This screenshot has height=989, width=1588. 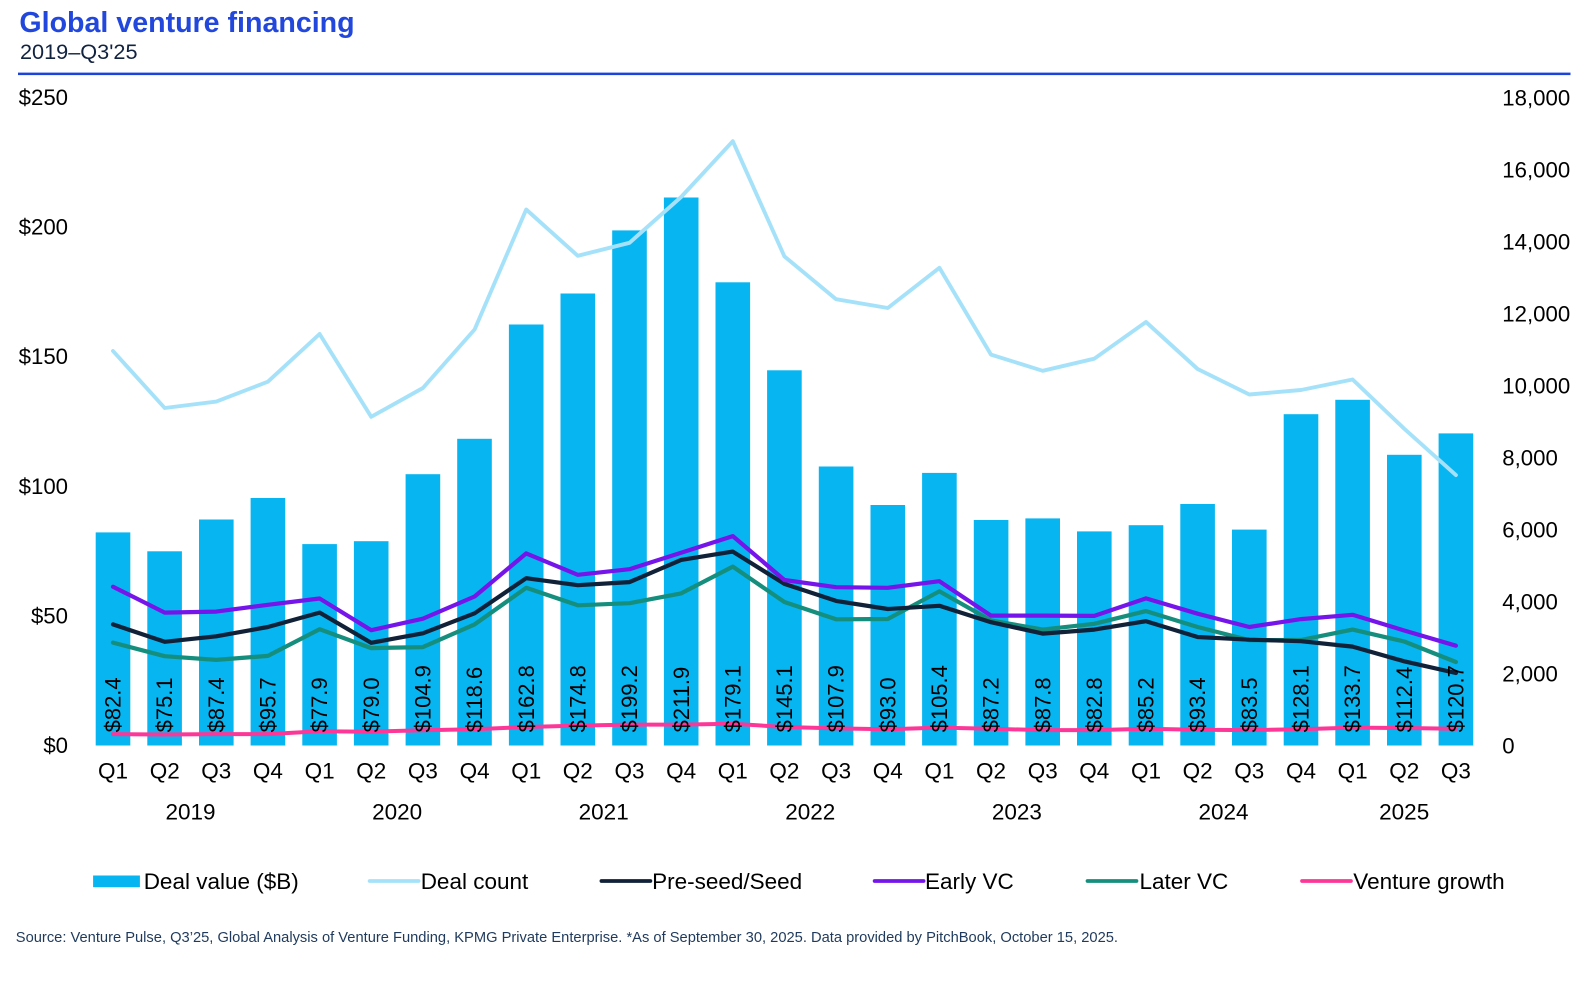 What do you see at coordinates (1536, 98) in the screenshot?
I see `svg-text: 18,000` at bounding box center [1536, 98].